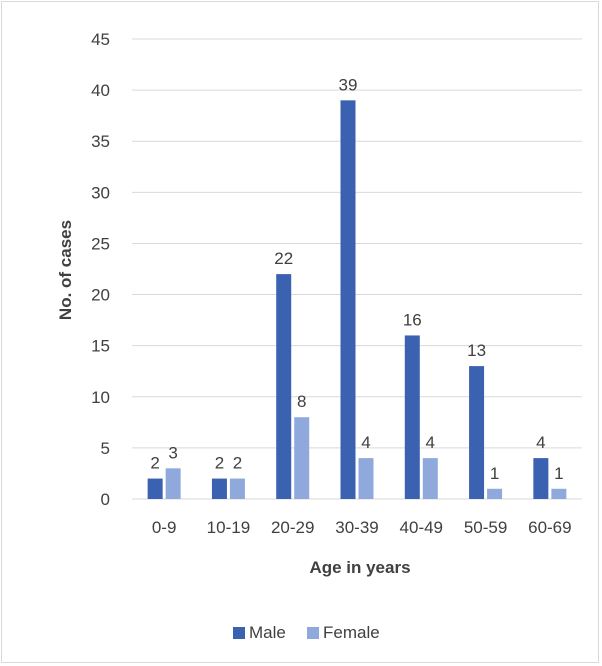  What do you see at coordinates (356, 527) in the screenshot?
I see `x-tick-label-30-39: 30-39` at bounding box center [356, 527].